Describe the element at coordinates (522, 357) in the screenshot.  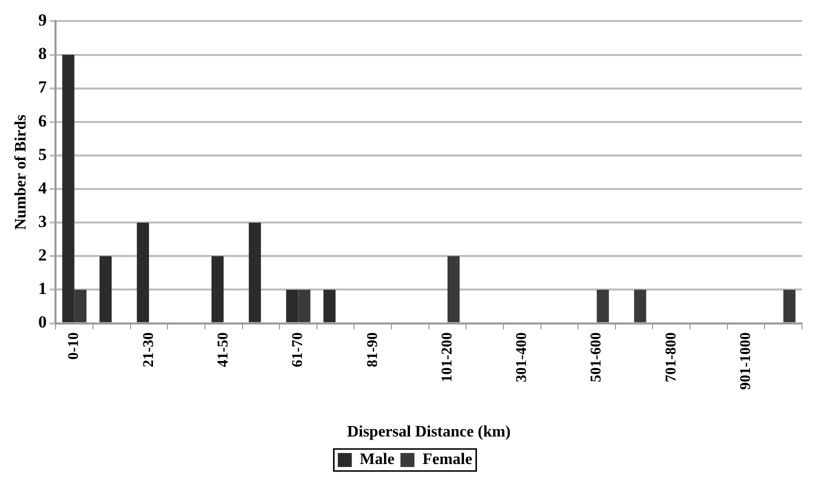
I see `x-tick-label: 301-400` at that location.